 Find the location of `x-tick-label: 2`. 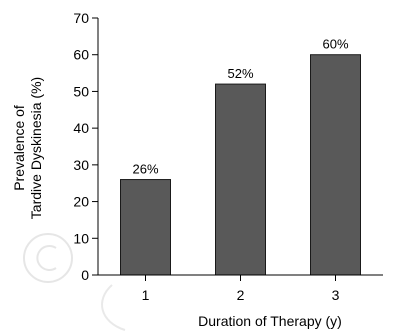

x-tick-label: 2 is located at coordinates (241, 295).